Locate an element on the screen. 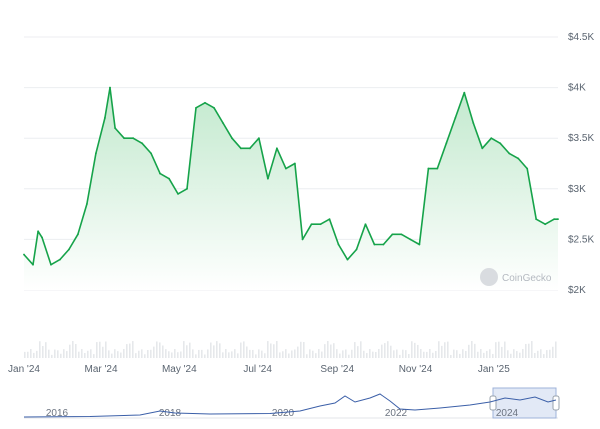  navigator-selection is located at coordinates (524, 403).